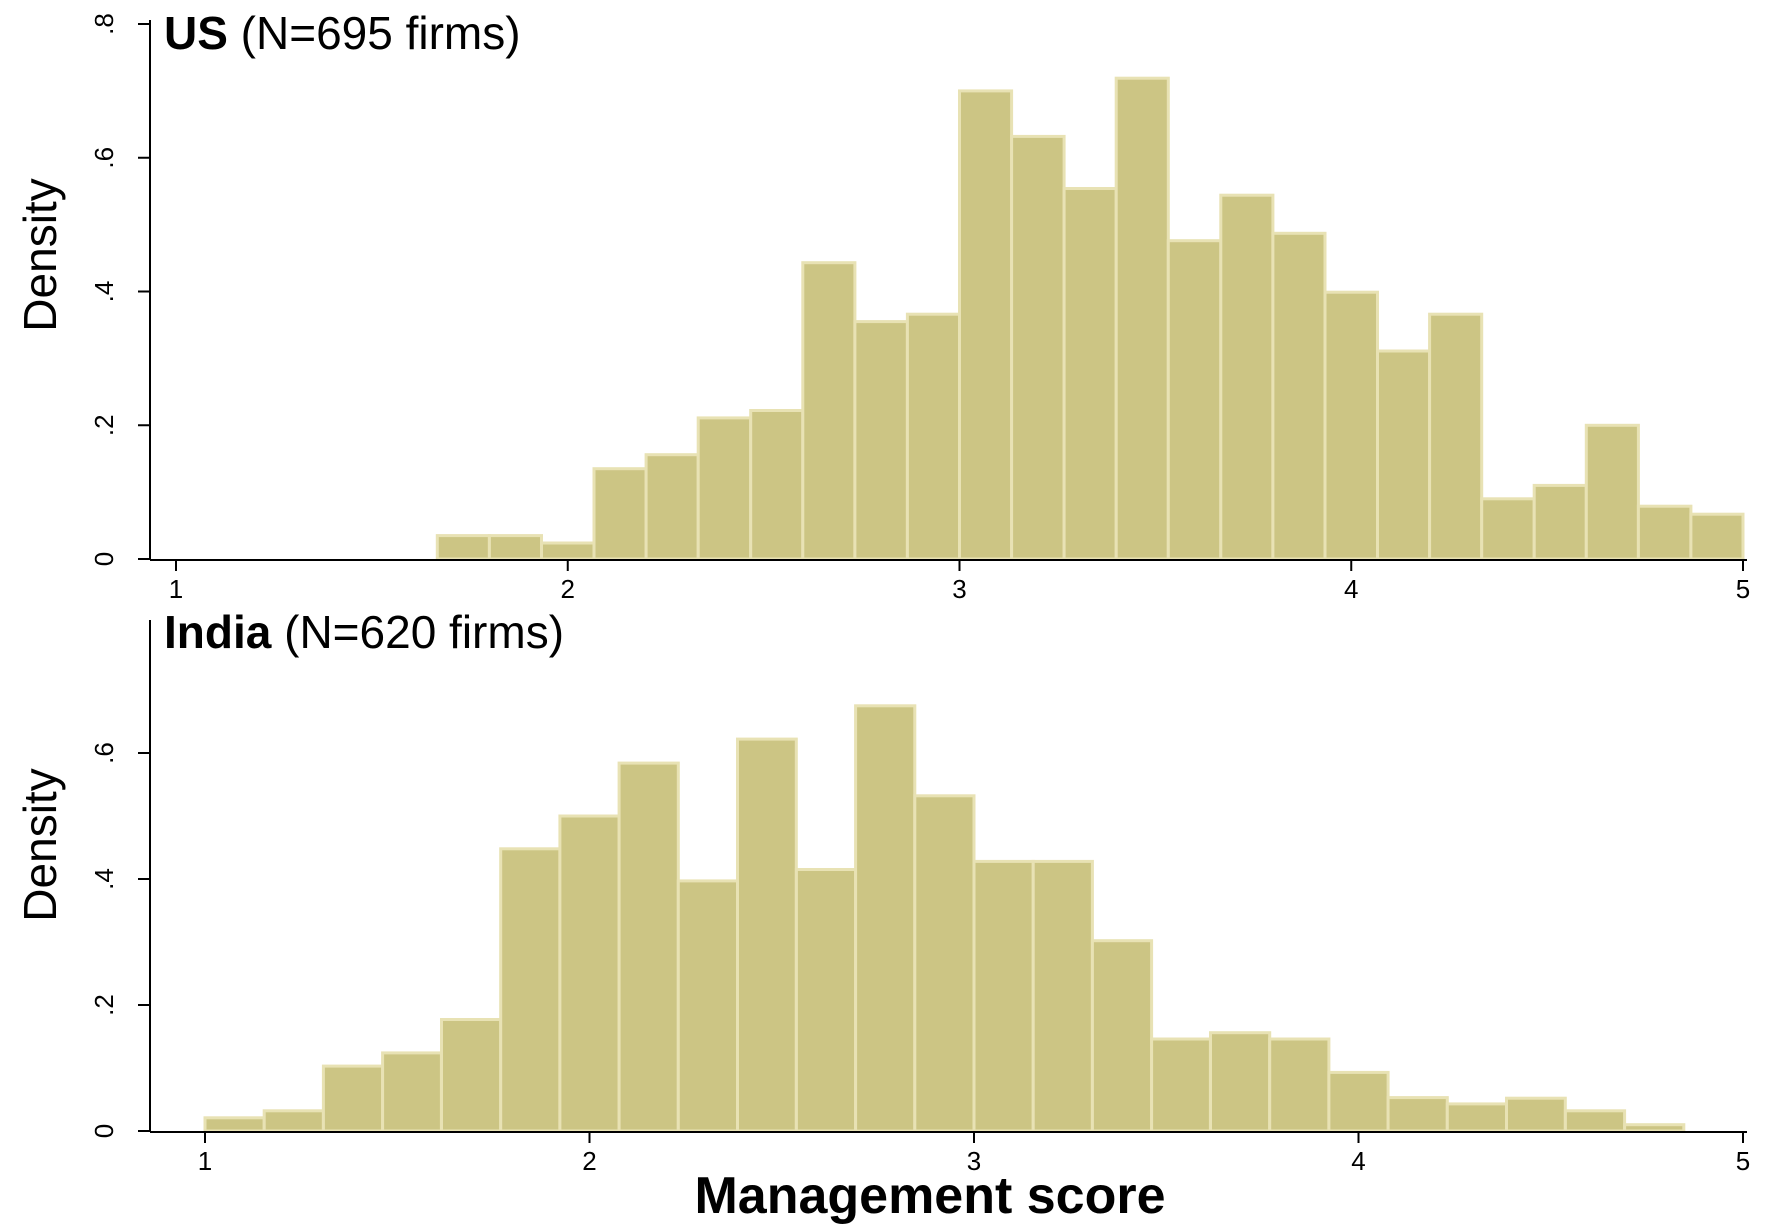  What do you see at coordinates (417, 632) in the screenshot?
I see `india-panel-title-rest: (N=620 firms)` at bounding box center [417, 632].